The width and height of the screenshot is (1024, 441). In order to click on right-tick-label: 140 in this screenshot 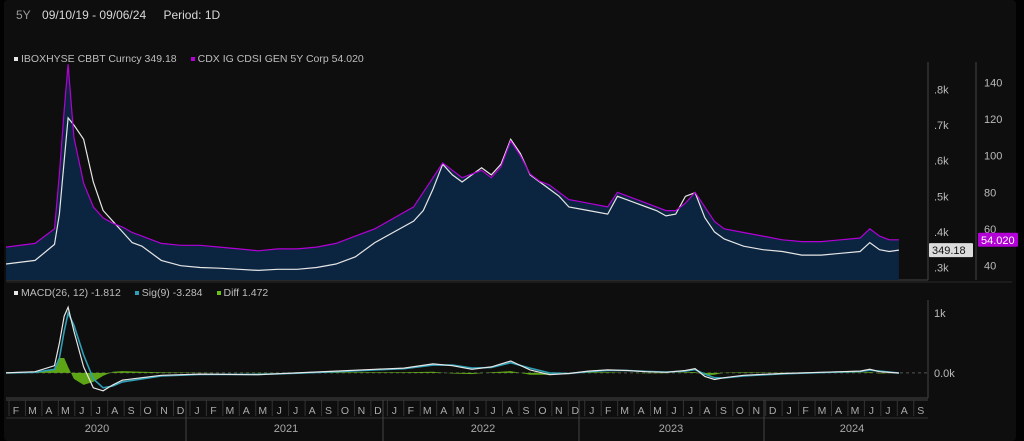, I will do `click(993, 84)`.